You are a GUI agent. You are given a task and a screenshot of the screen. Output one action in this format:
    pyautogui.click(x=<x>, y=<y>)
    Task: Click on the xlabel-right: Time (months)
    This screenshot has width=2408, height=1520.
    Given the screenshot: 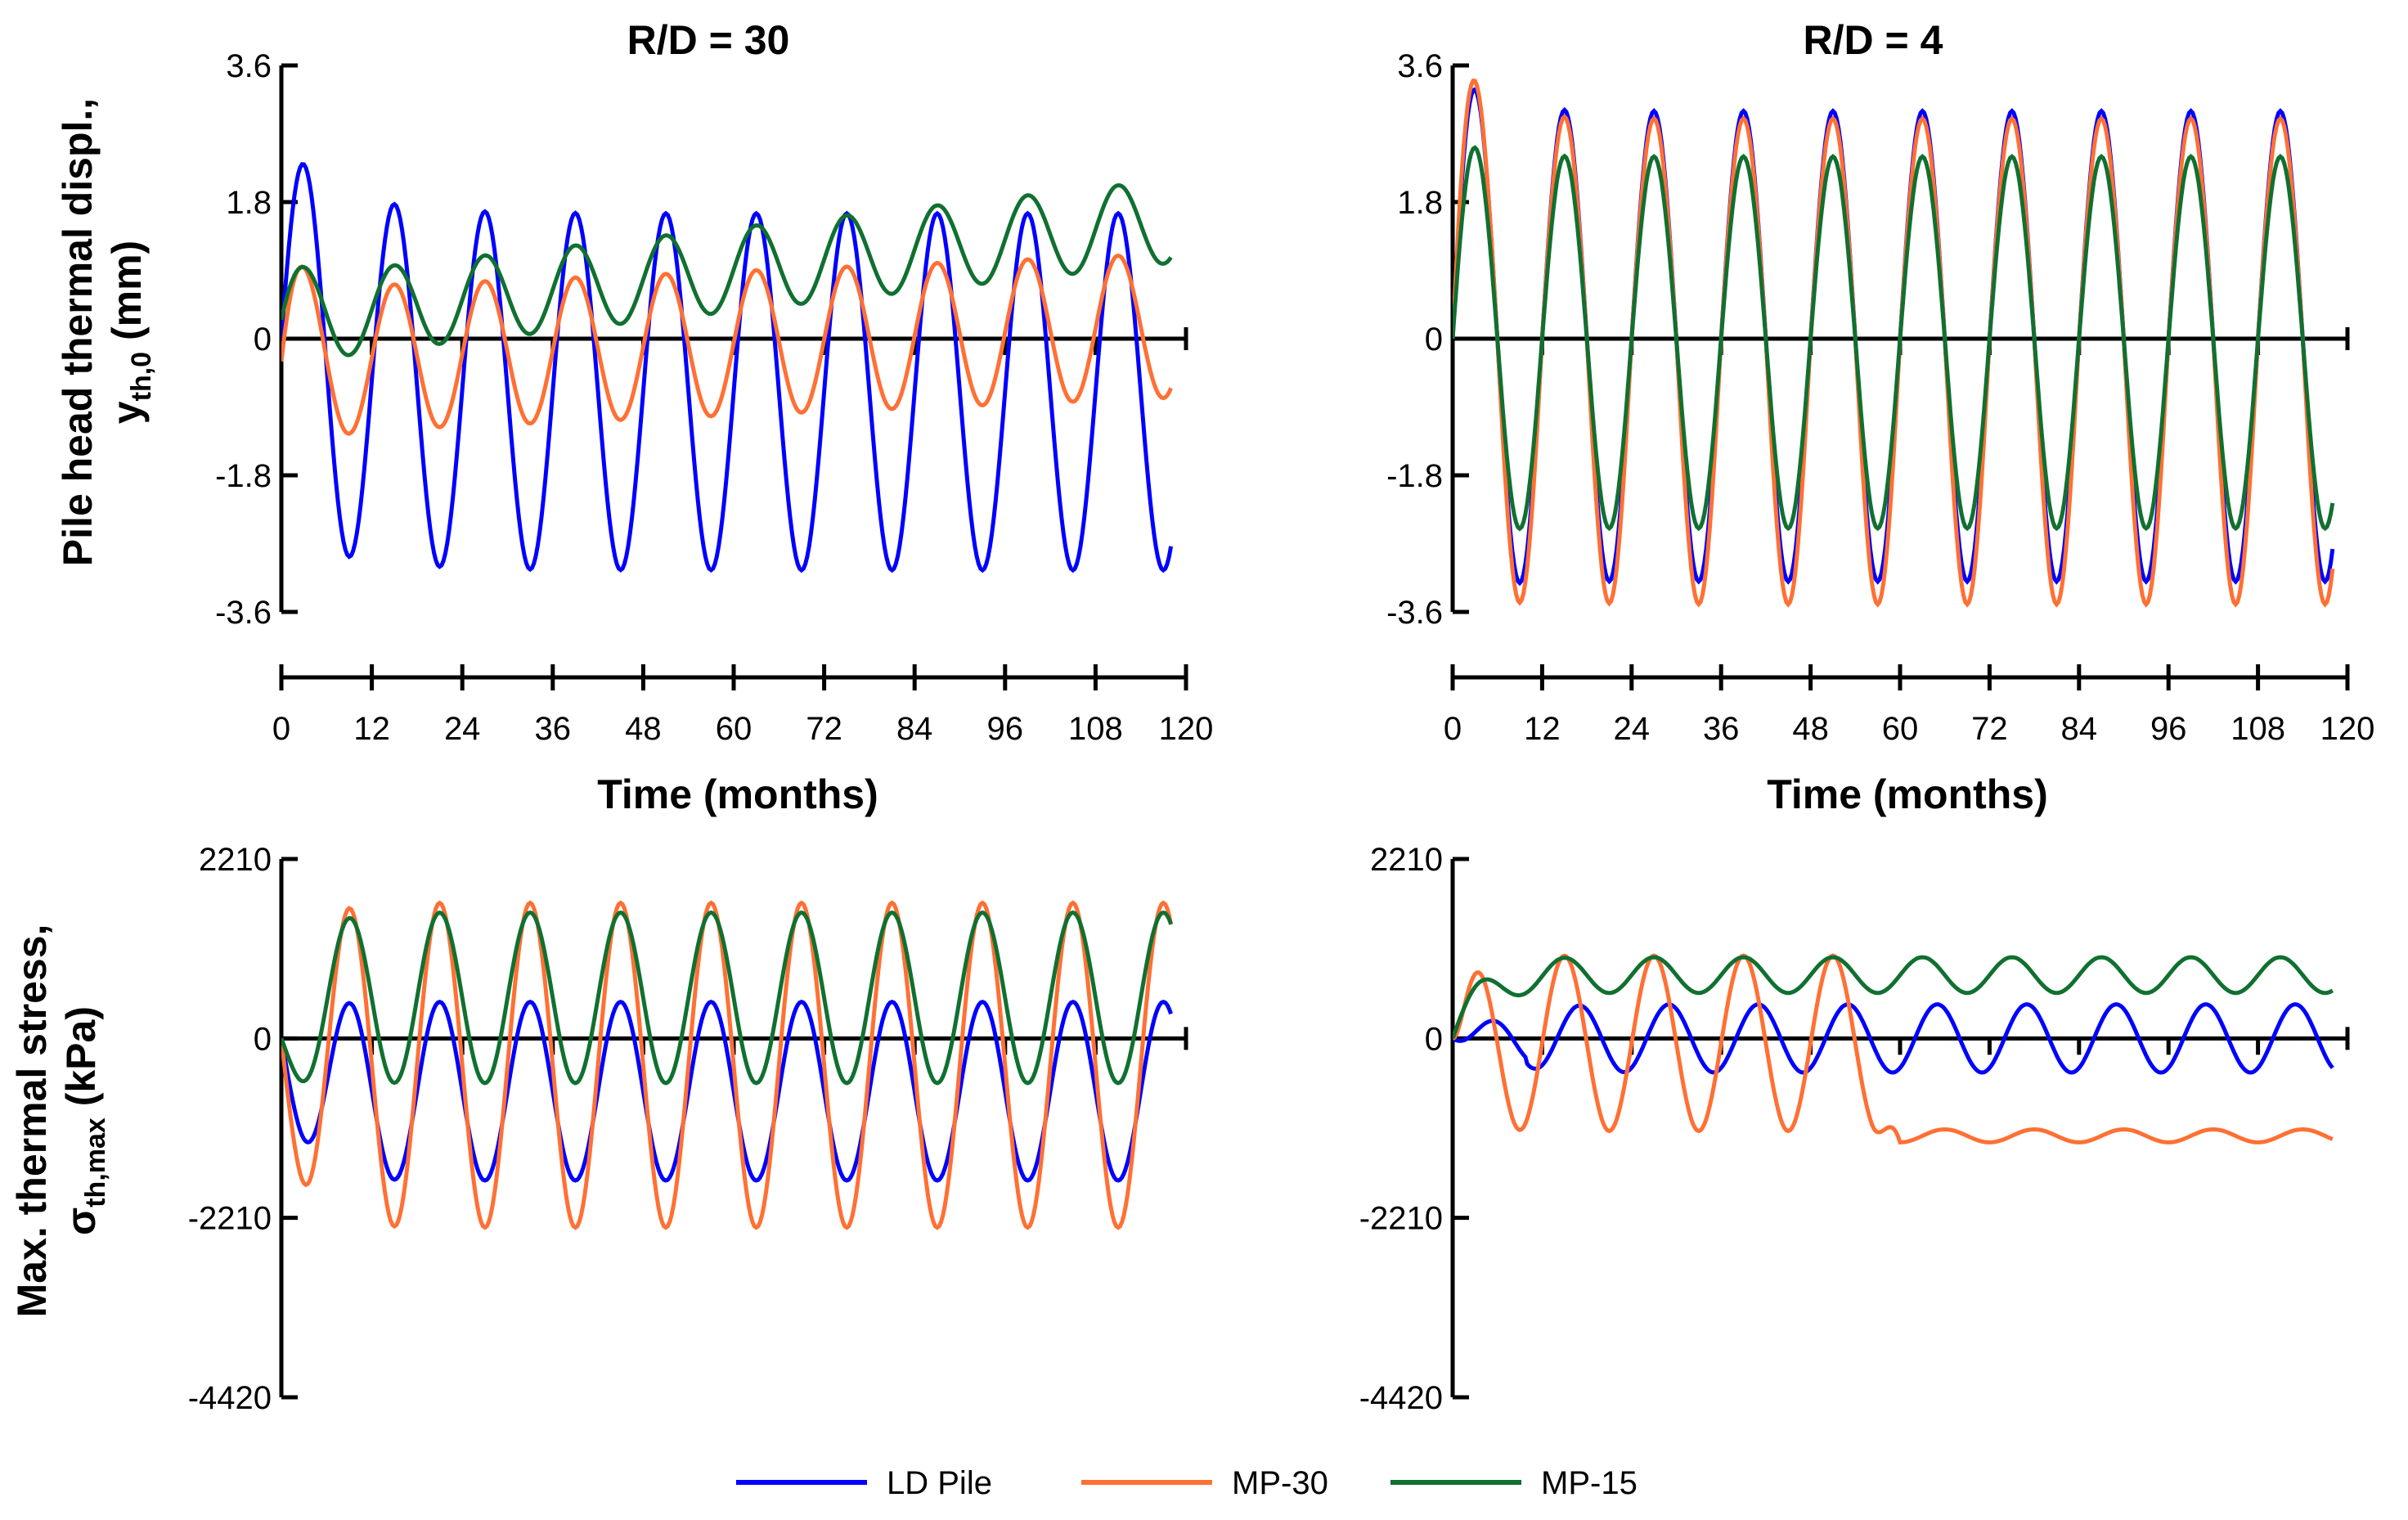 What is the action you would take?
    pyautogui.click(x=1907, y=794)
    